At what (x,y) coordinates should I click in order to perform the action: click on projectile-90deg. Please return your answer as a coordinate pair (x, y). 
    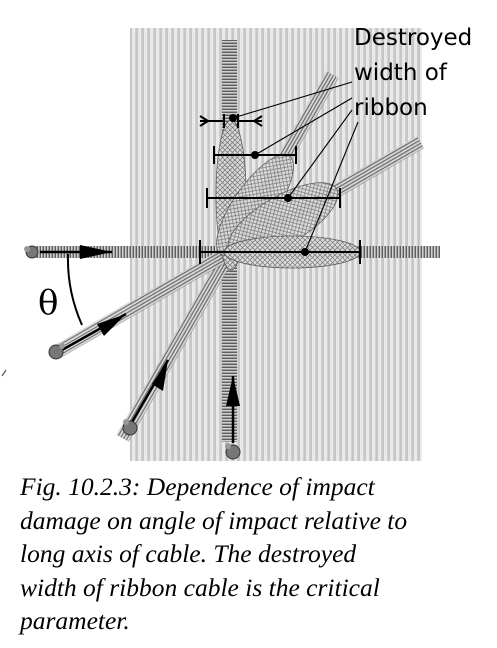
    Looking at the image, I should click on (233, 418).